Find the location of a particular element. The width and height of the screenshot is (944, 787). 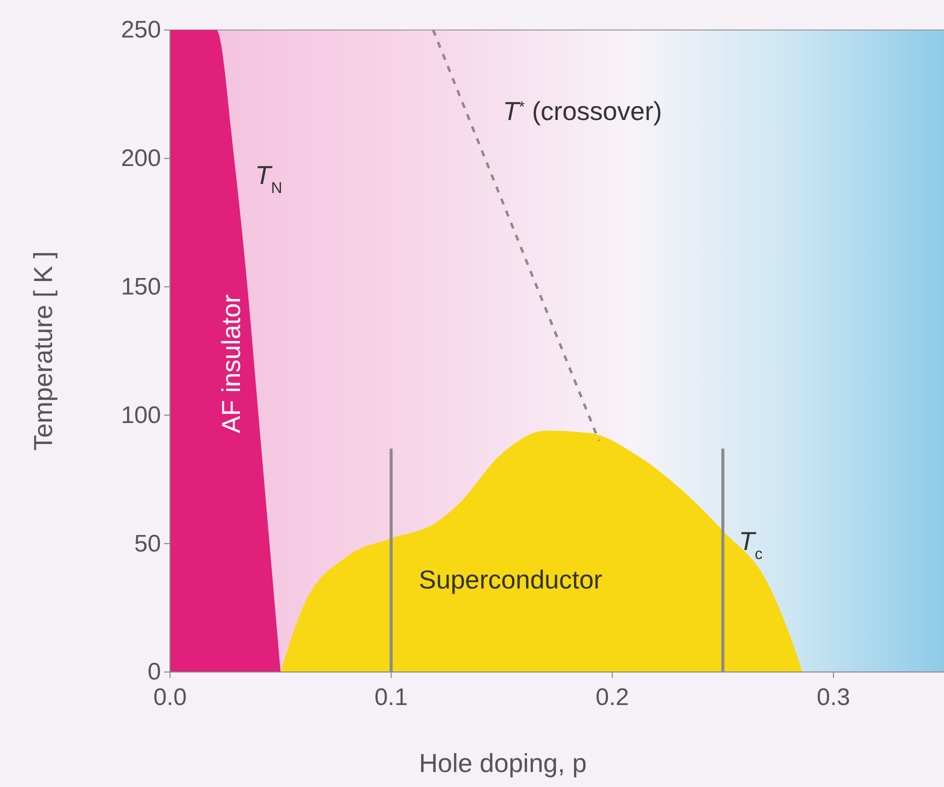

x-tick-label: 0.3 is located at coordinates (833, 697).